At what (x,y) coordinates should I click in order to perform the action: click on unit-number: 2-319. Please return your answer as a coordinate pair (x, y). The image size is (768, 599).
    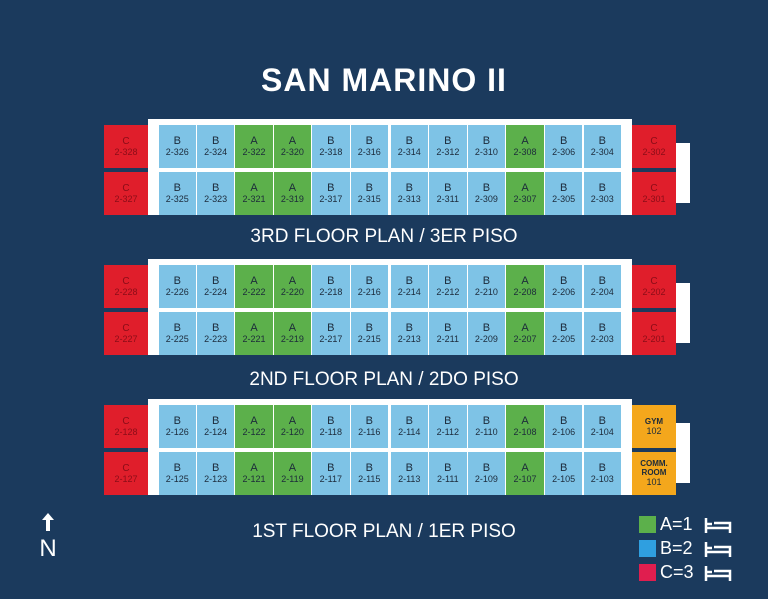
    Looking at the image, I should click on (292, 198).